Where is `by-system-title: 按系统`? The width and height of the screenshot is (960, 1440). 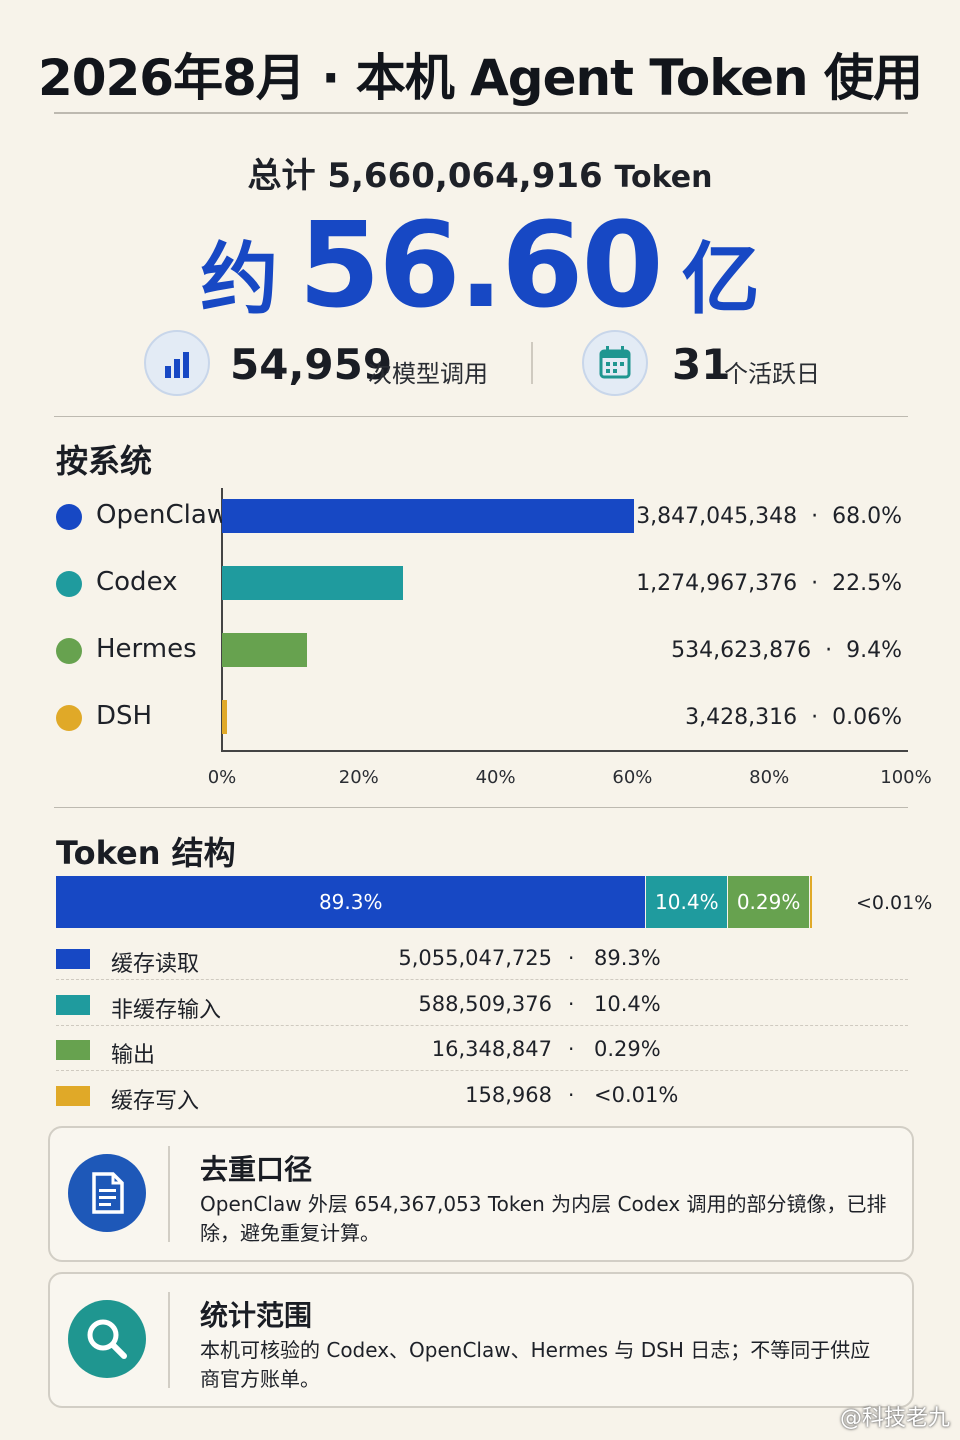 by-system-title: 按系统 is located at coordinates (104, 461).